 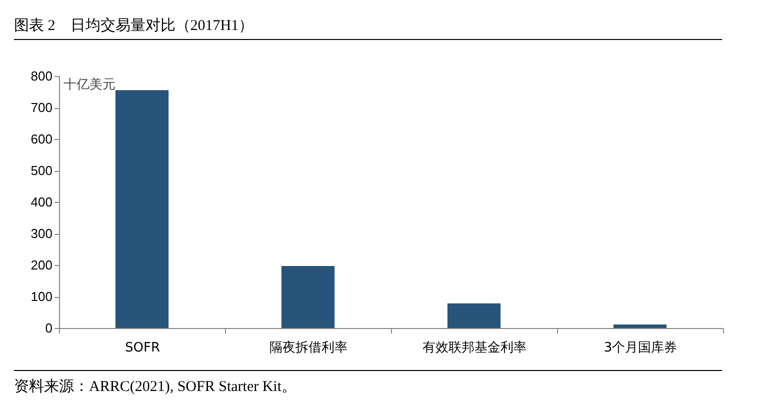 What do you see at coordinates (90, 84) in the screenshot?
I see `y-axis-title: 十亿美元` at bounding box center [90, 84].